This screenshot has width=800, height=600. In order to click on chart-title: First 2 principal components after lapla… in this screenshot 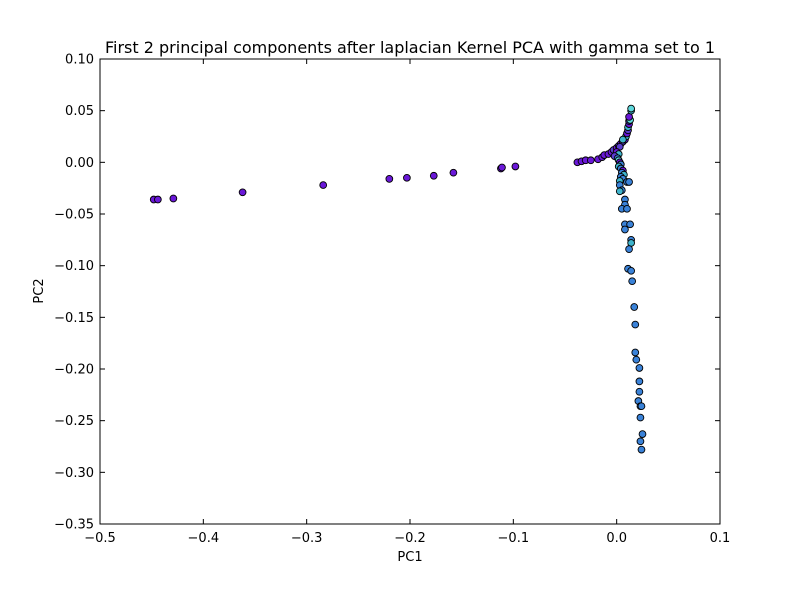, I will do `click(410, 47)`.